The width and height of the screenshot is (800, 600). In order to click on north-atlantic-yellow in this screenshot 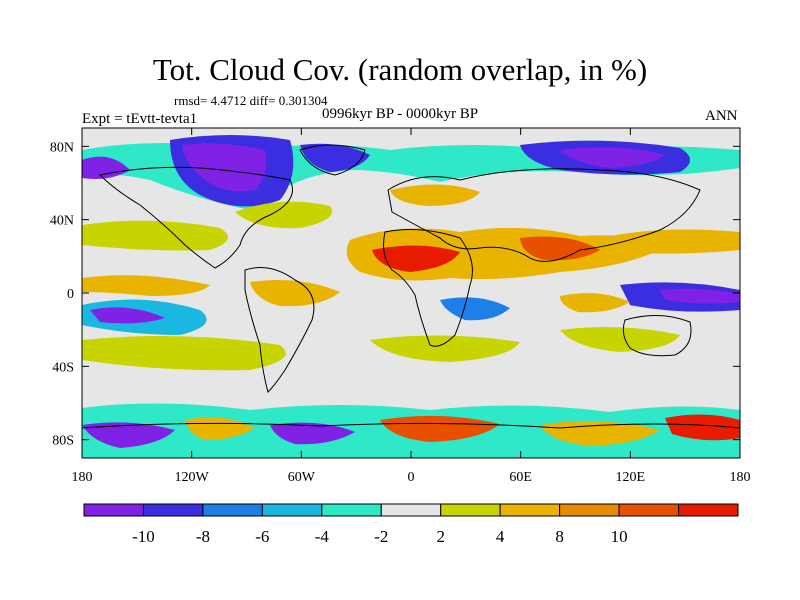, I will do `click(283, 215)`.